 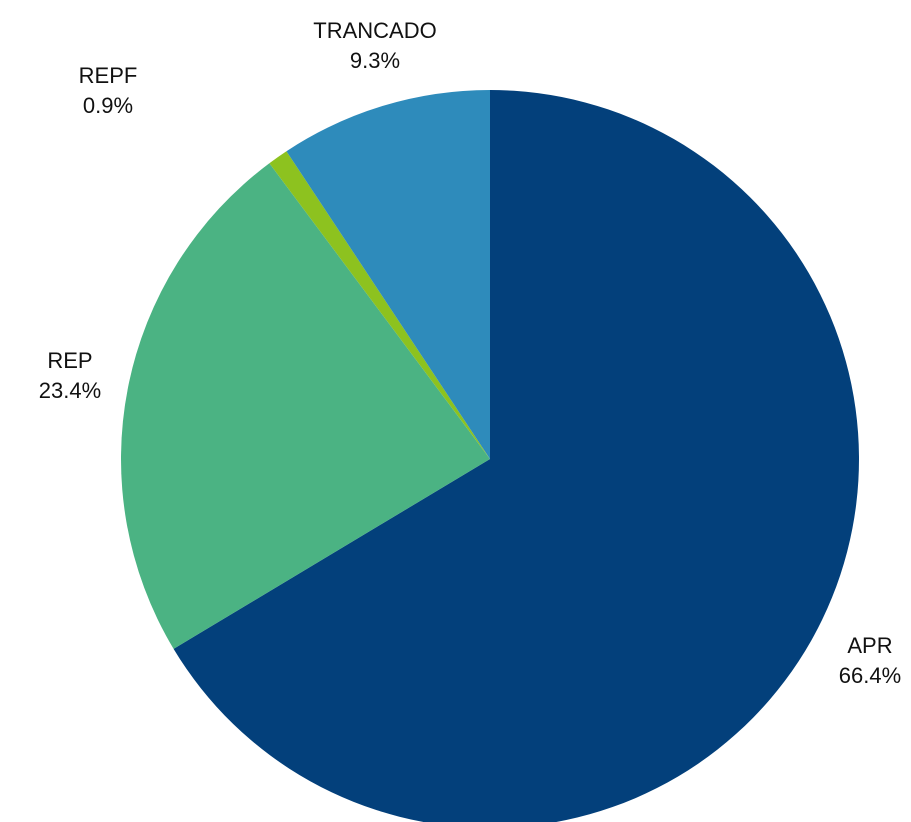 What do you see at coordinates (869, 645) in the screenshot?
I see `slice-label: APR` at bounding box center [869, 645].